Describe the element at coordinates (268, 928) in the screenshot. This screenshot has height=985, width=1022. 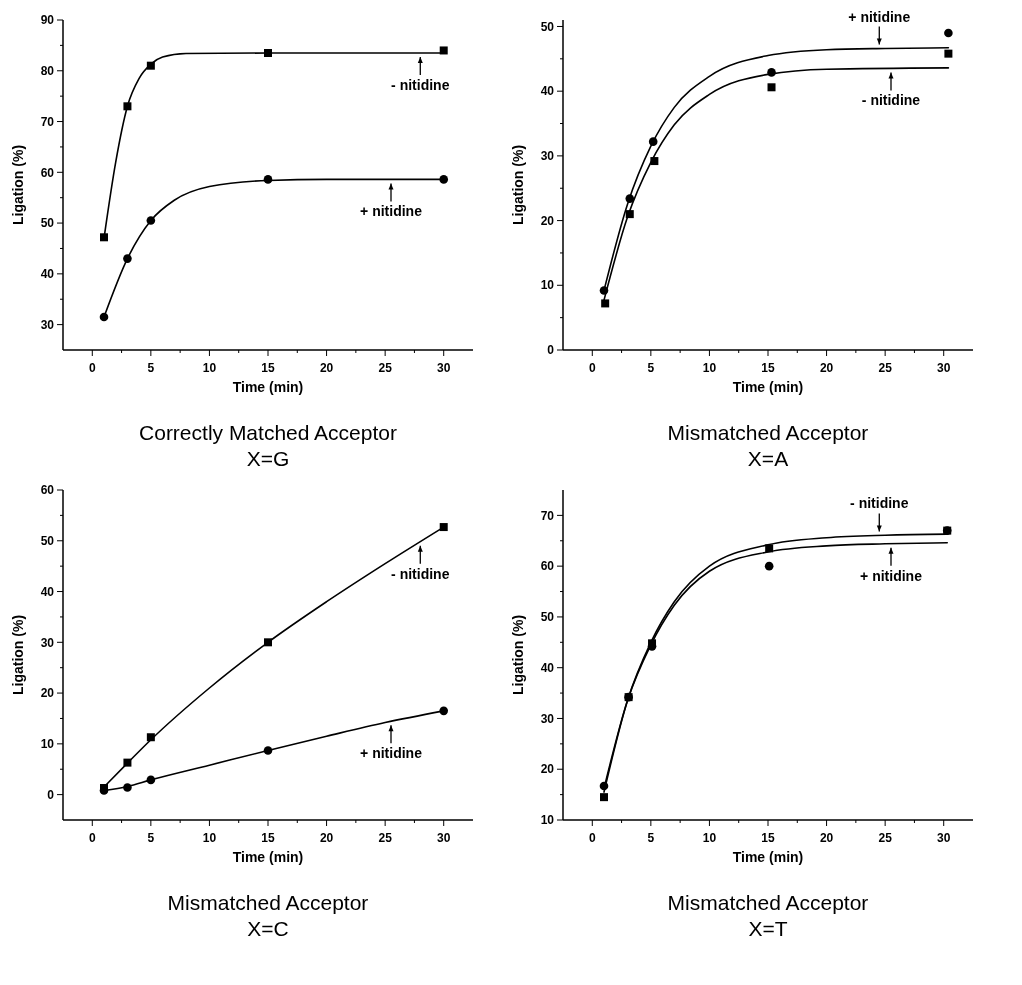
I see `text: X=C` at that location.